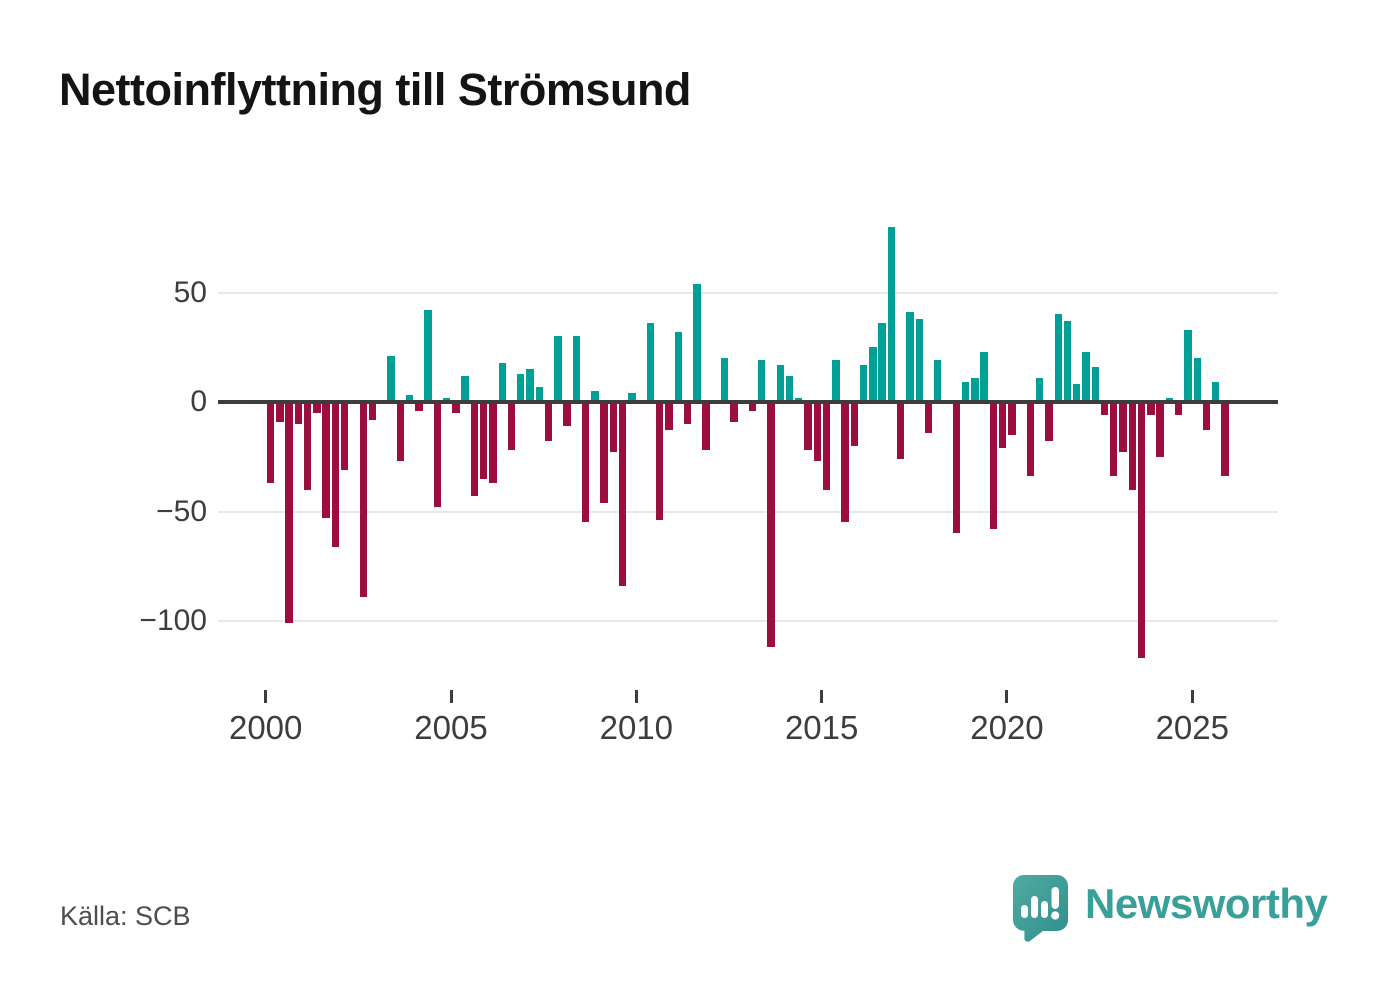 Image resolution: width=1382 pixels, height=999 pixels. I want to click on bar-2023-Q4, so click(1151, 409).